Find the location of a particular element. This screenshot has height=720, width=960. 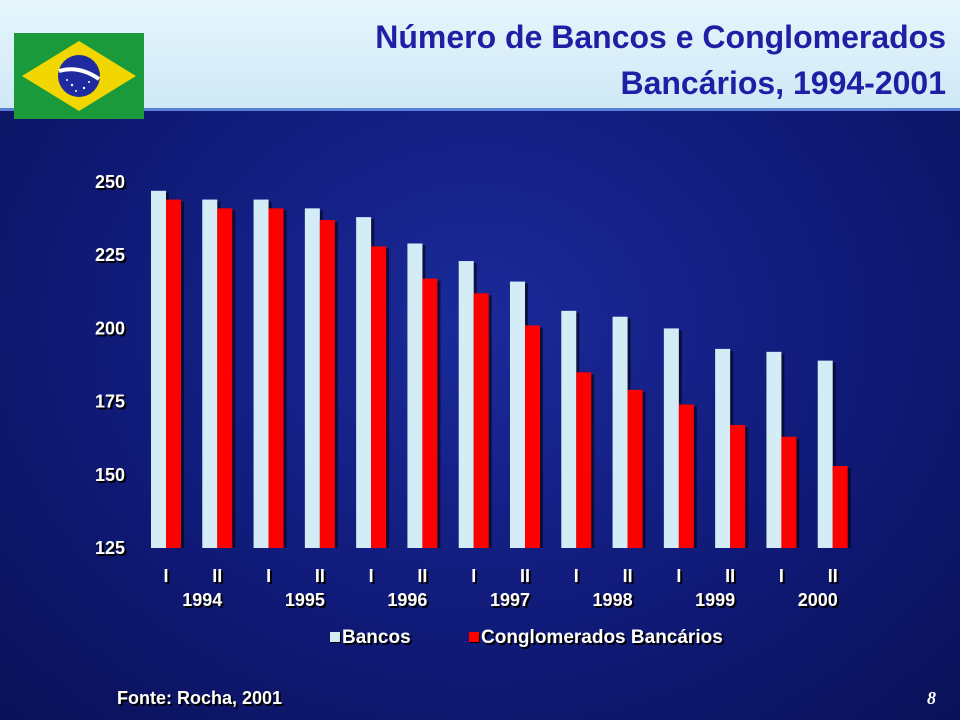

y-tick-label-shadow: 150 is located at coordinates (112, 477).